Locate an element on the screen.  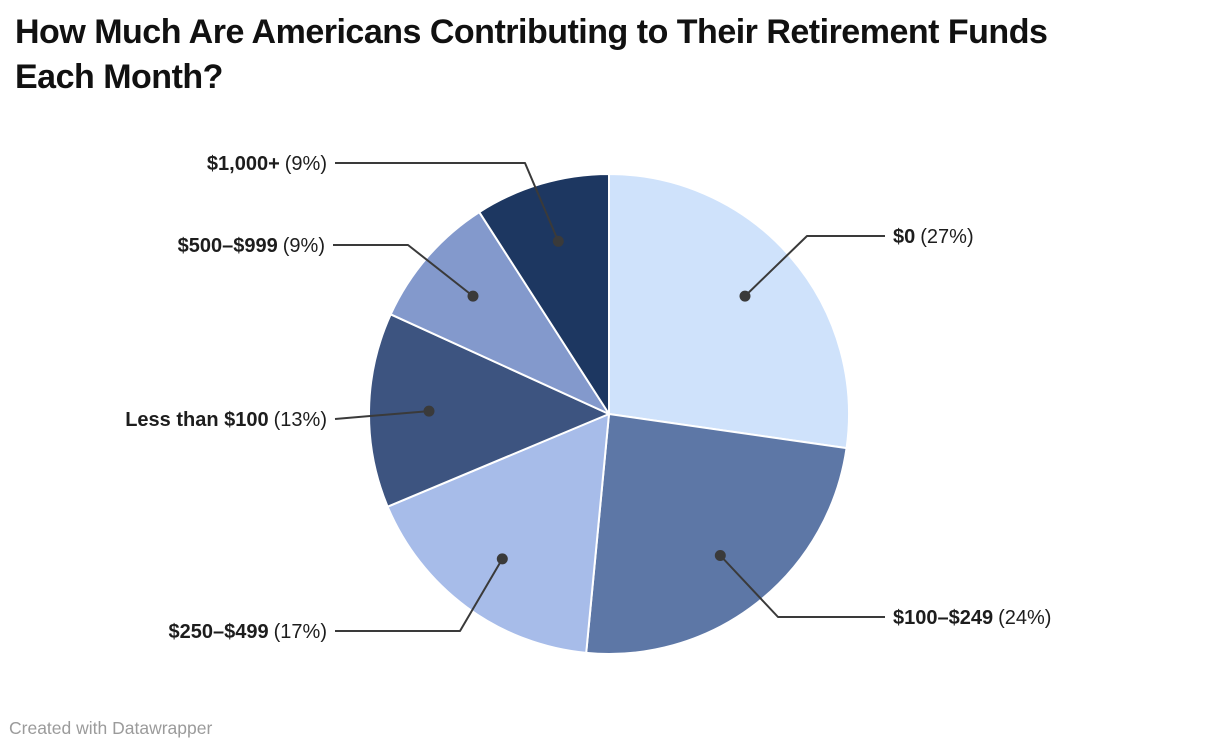
slice-label-1: $100–$249 (24%) is located at coordinates (972, 618).